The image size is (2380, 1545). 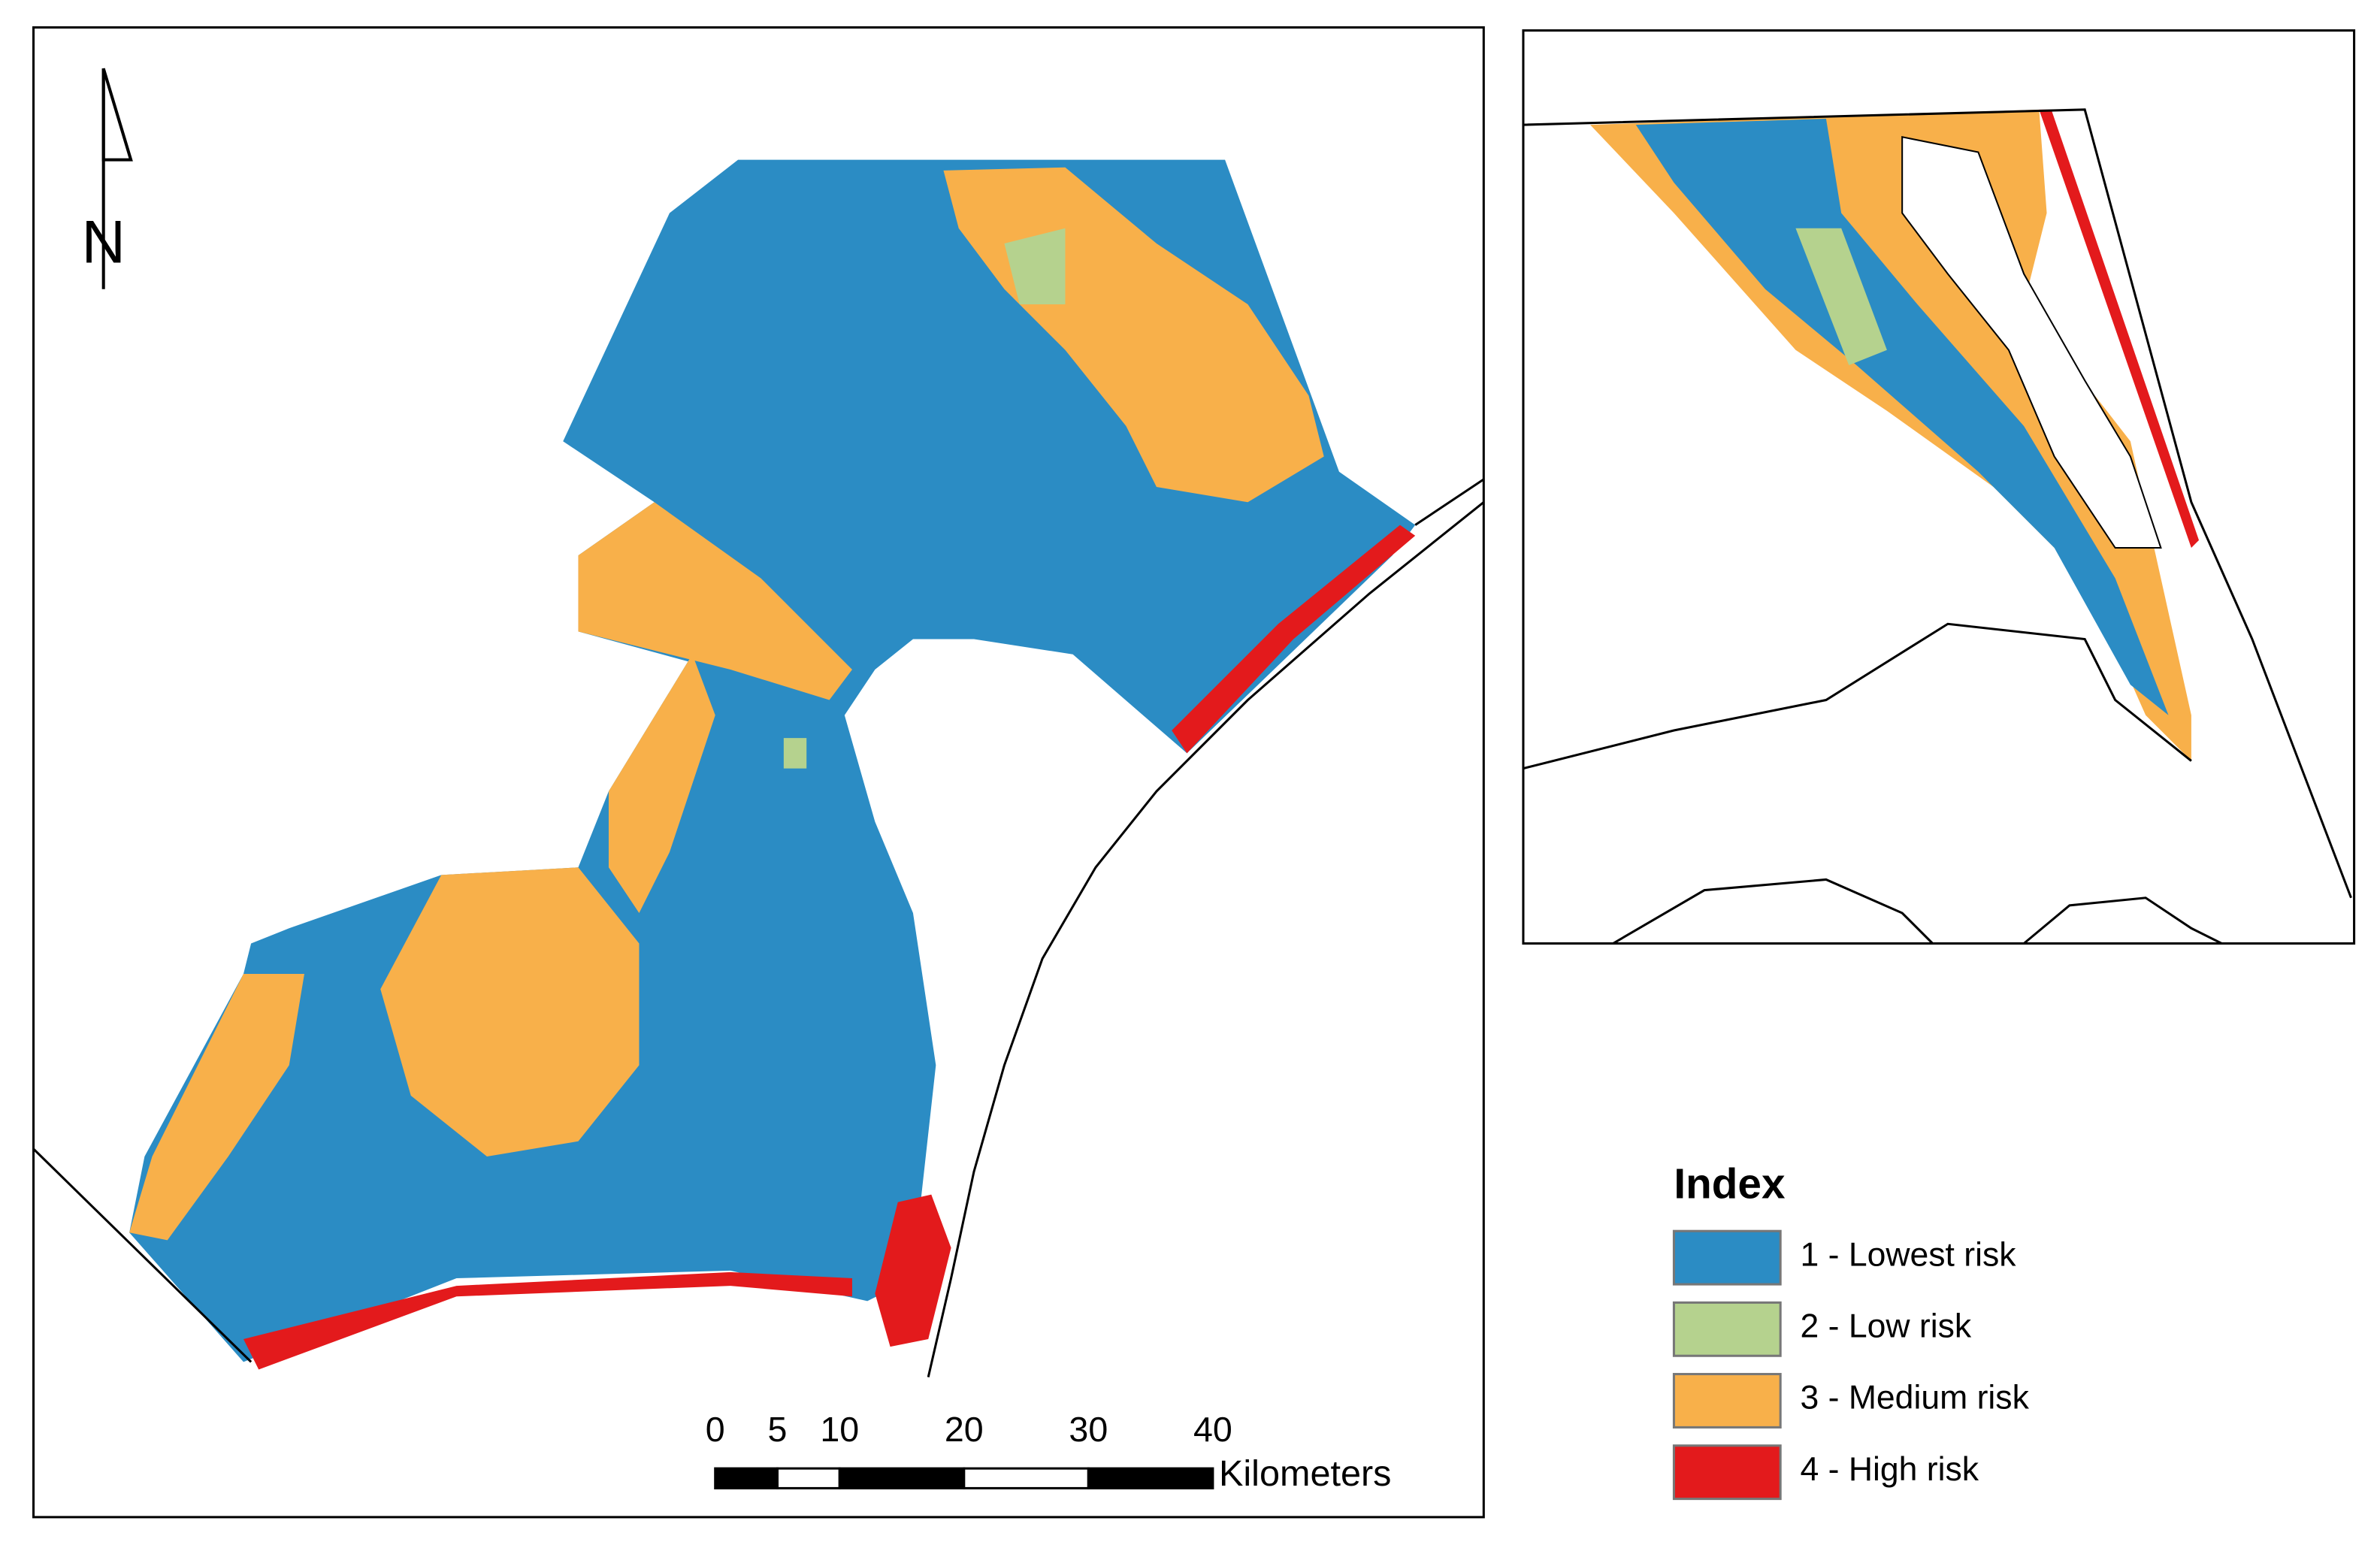 What do you see at coordinates (1212, 1429) in the screenshot?
I see `scale-tick-label: 40` at bounding box center [1212, 1429].